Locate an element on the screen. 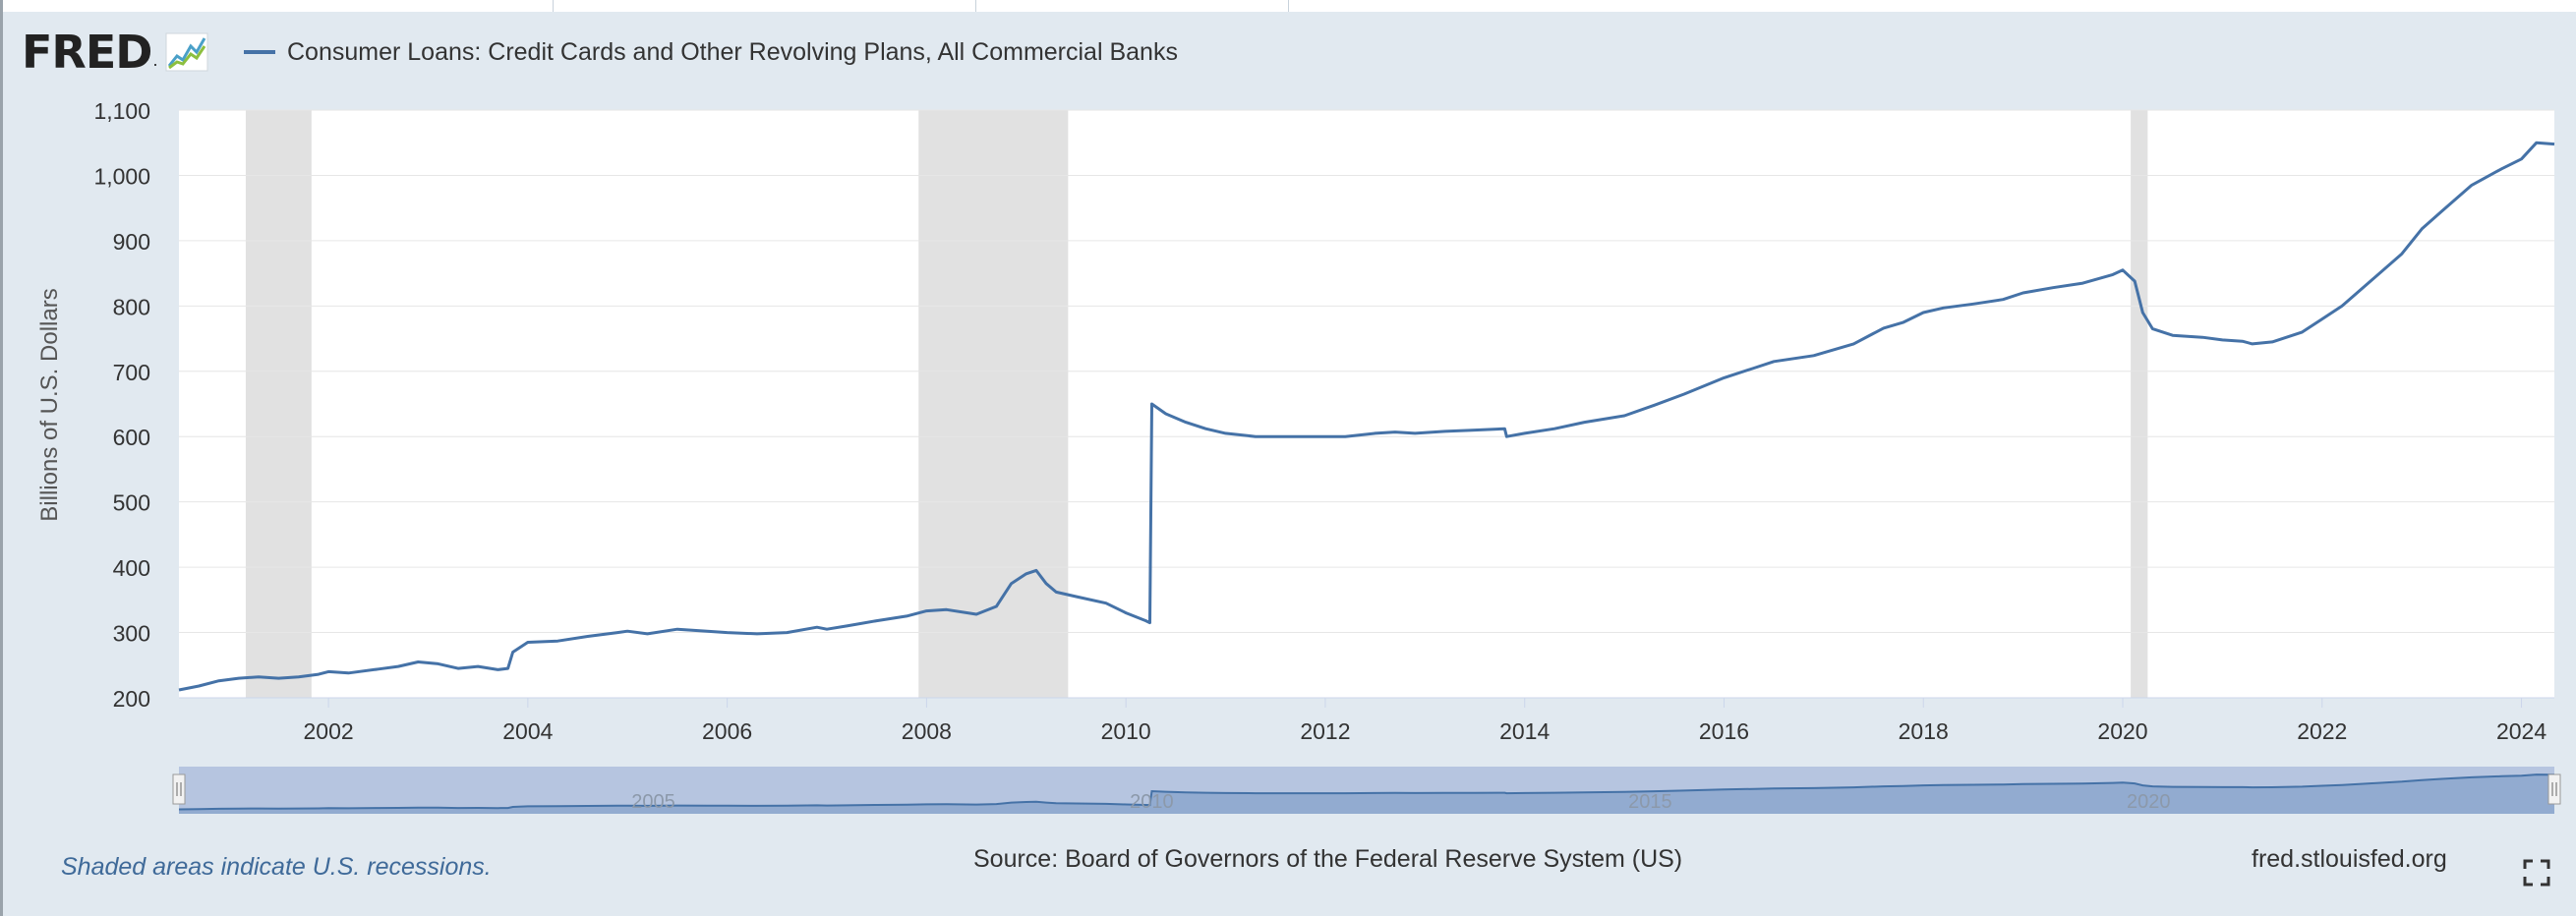 Image resolution: width=2576 pixels, height=916 pixels. x-tick-label: 2014 is located at coordinates (1524, 731).